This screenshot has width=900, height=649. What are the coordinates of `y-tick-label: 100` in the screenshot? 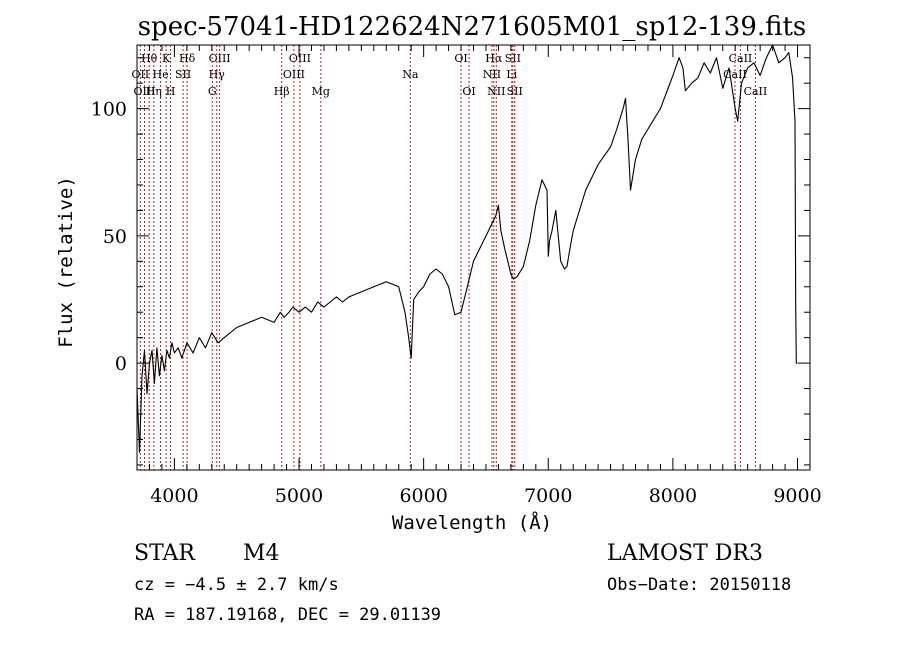 It's located at (109, 110).